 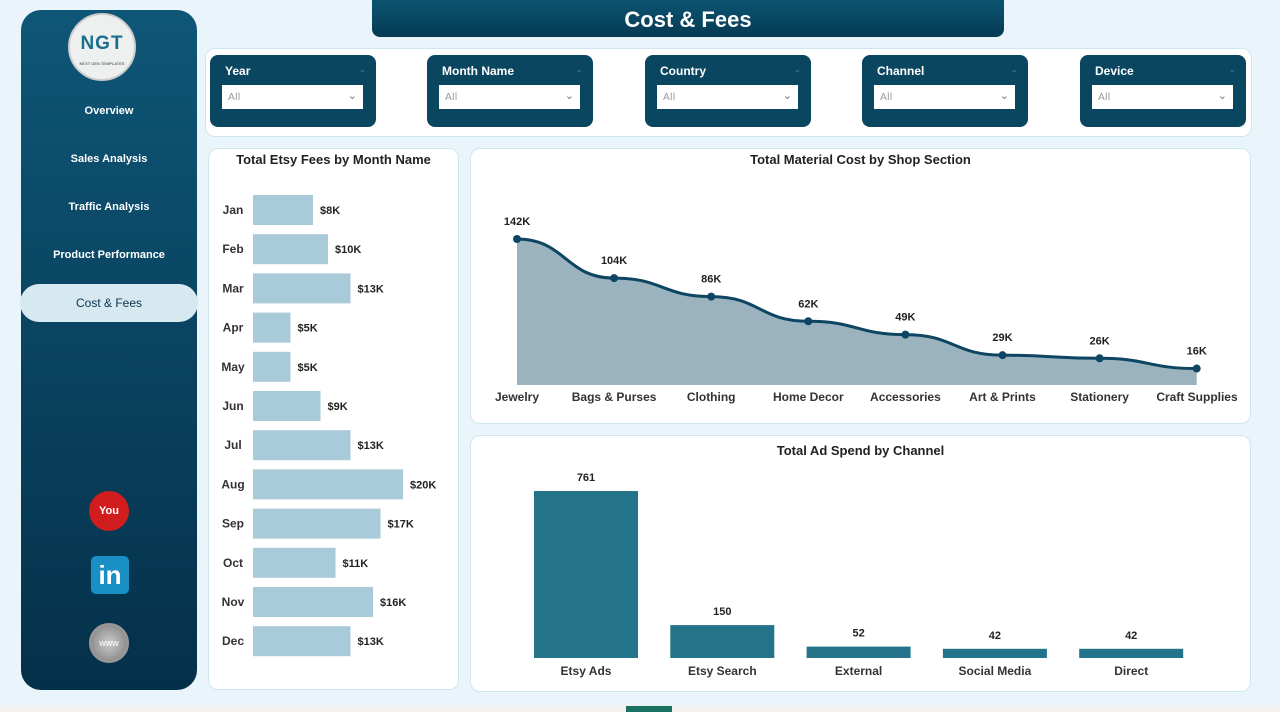 I want to click on tick-label: External, so click(x=858, y=671).